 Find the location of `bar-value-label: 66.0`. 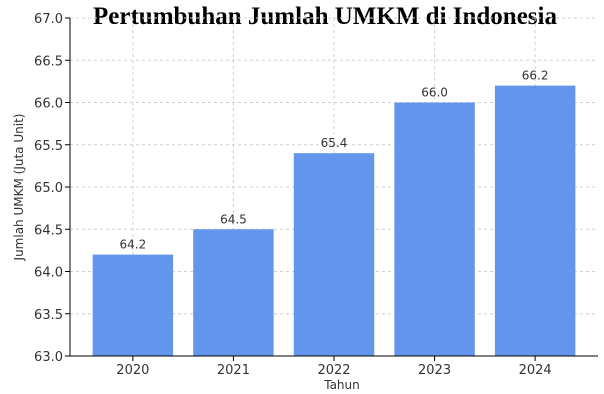

bar-value-label: 66.0 is located at coordinates (434, 93).